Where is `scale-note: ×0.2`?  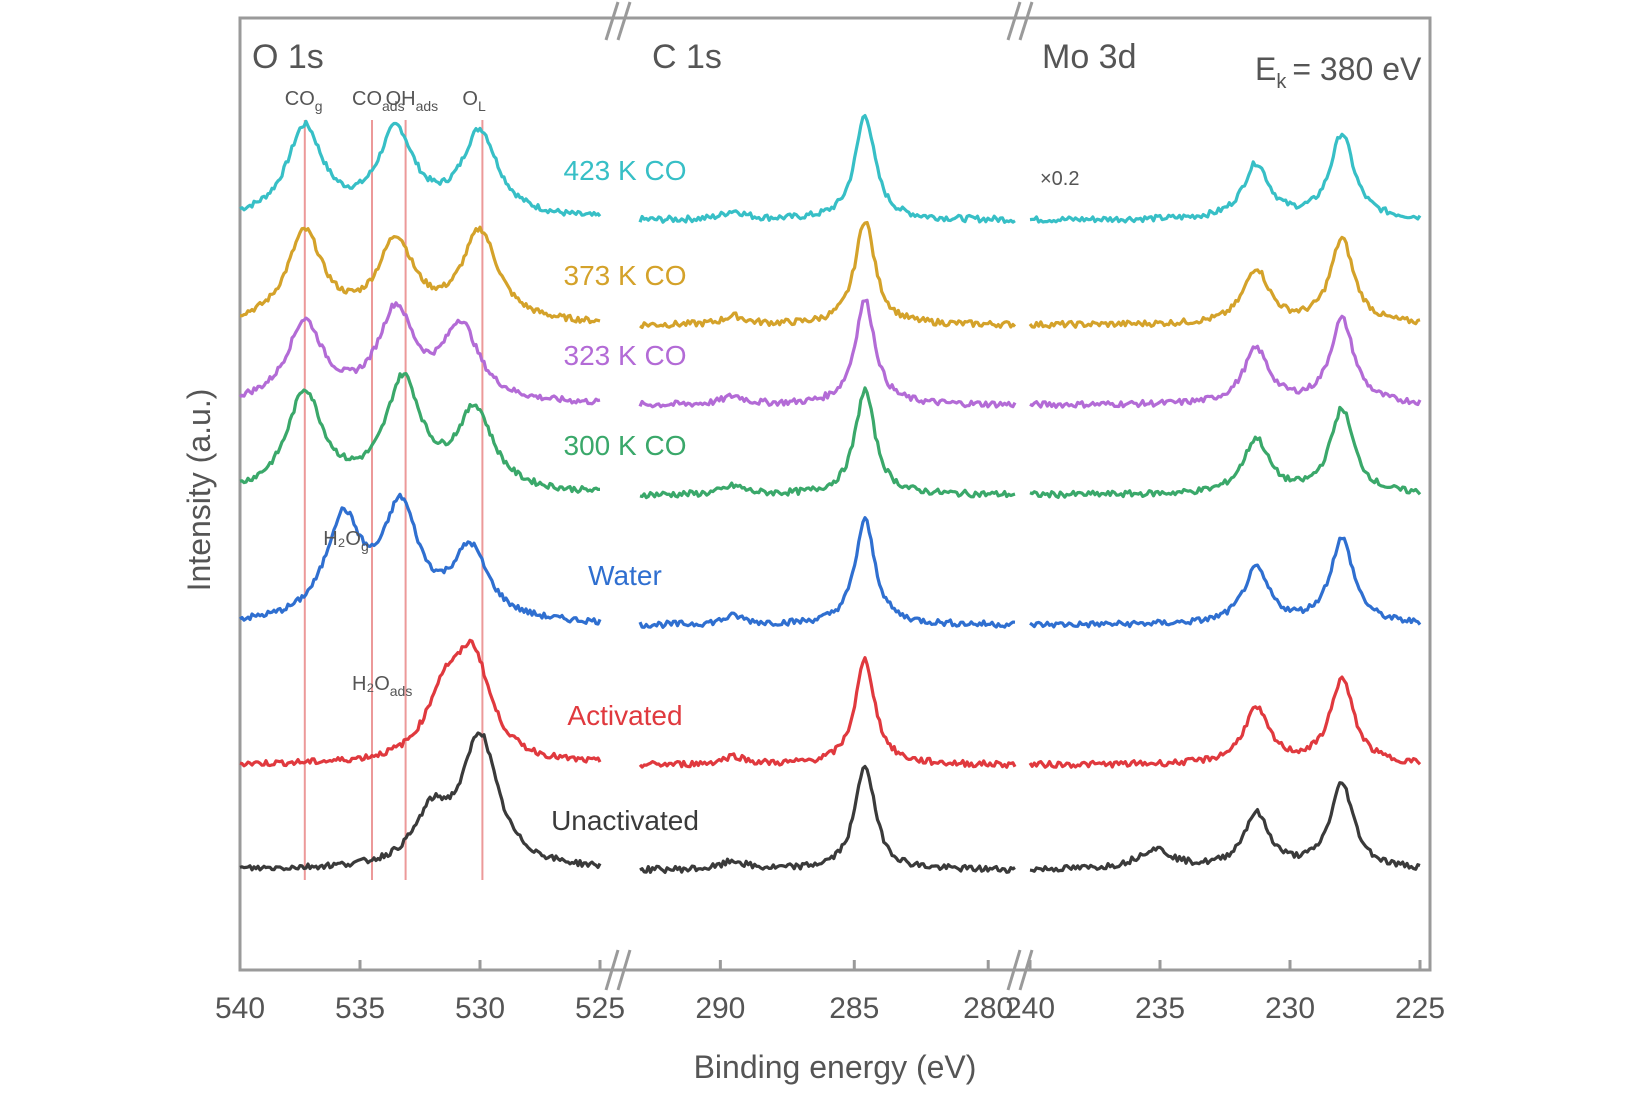 scale-note: ×0.2 is located at coordinates (1059, 179).